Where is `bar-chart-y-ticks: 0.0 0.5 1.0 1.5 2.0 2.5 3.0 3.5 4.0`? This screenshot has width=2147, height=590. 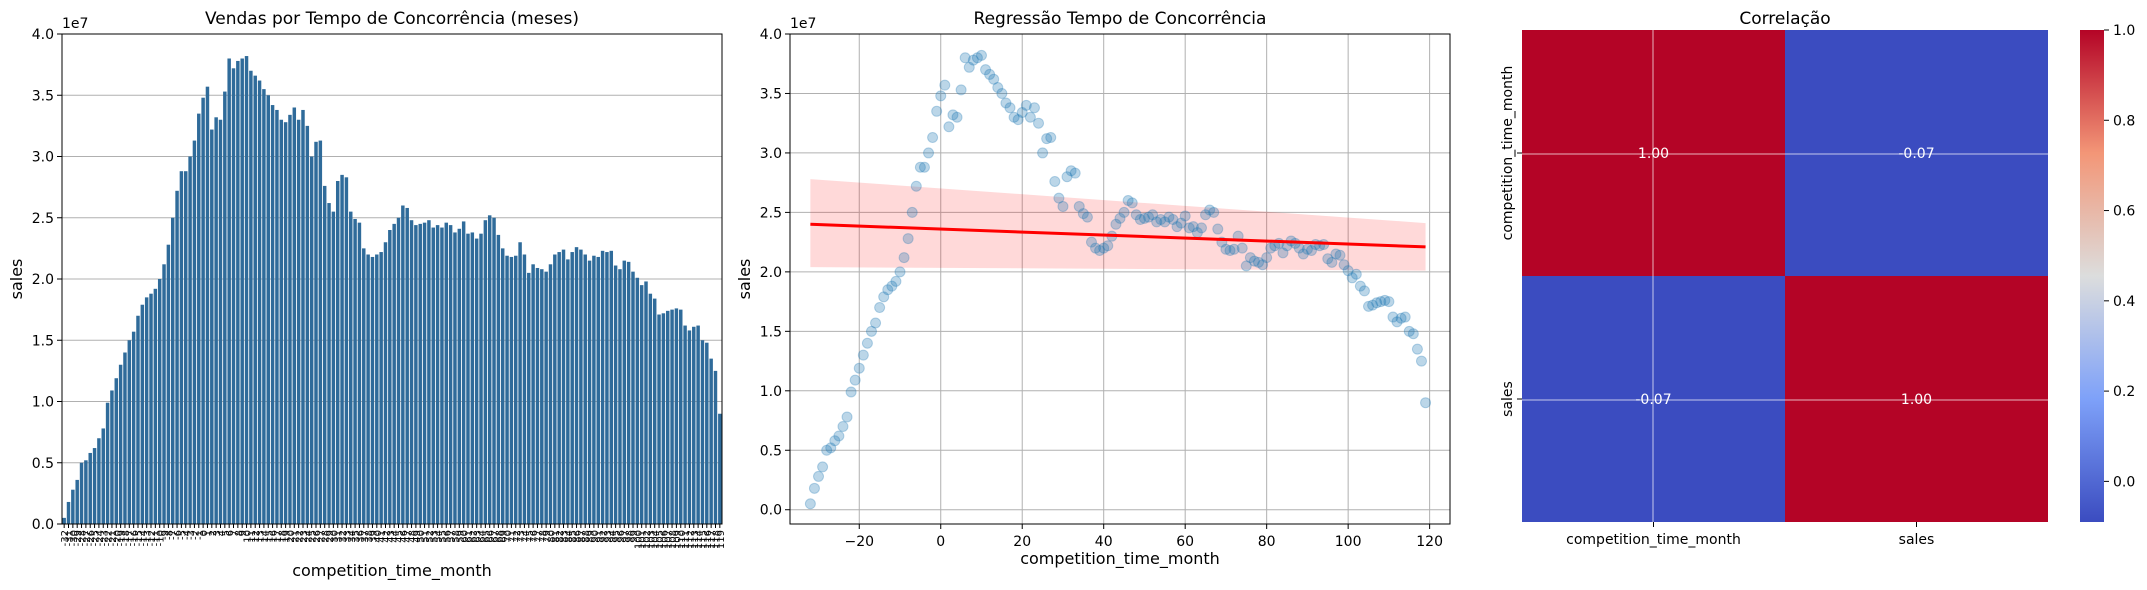 bar-chart-y-ticks: 0.0 0.5 1.0 1.5 2.0 2.5 3.0 3.5 4.0 is located at coordinates (47, 280).